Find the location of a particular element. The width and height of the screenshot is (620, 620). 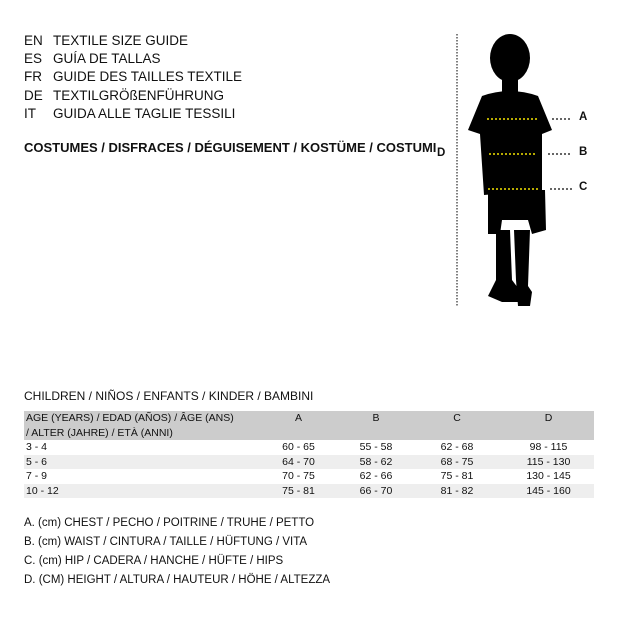

cell: 130 - 145 is located at coordinates (548, 476).